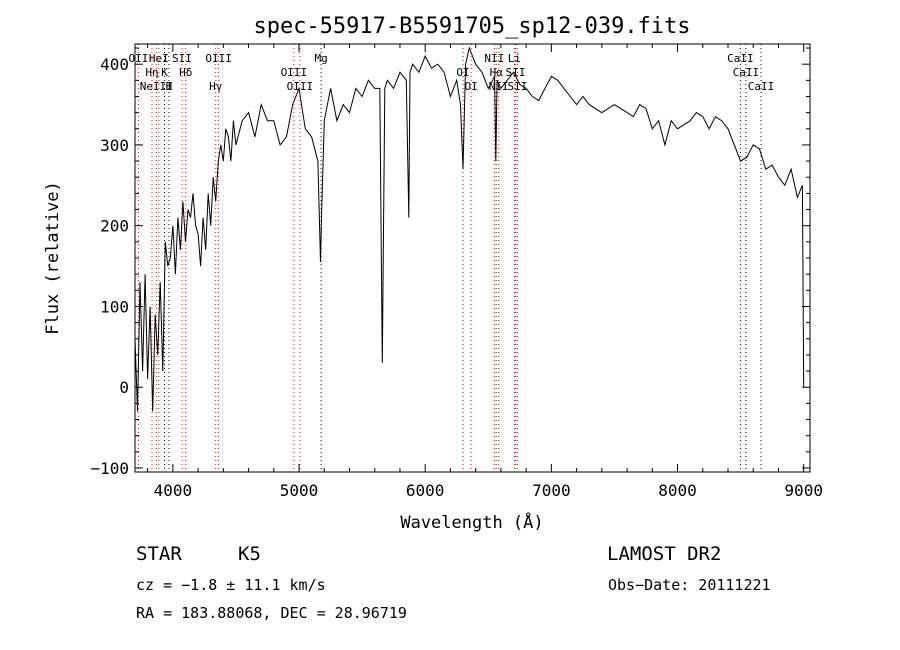  I want to click on x-tick-label: 9000, so click(803, 490).